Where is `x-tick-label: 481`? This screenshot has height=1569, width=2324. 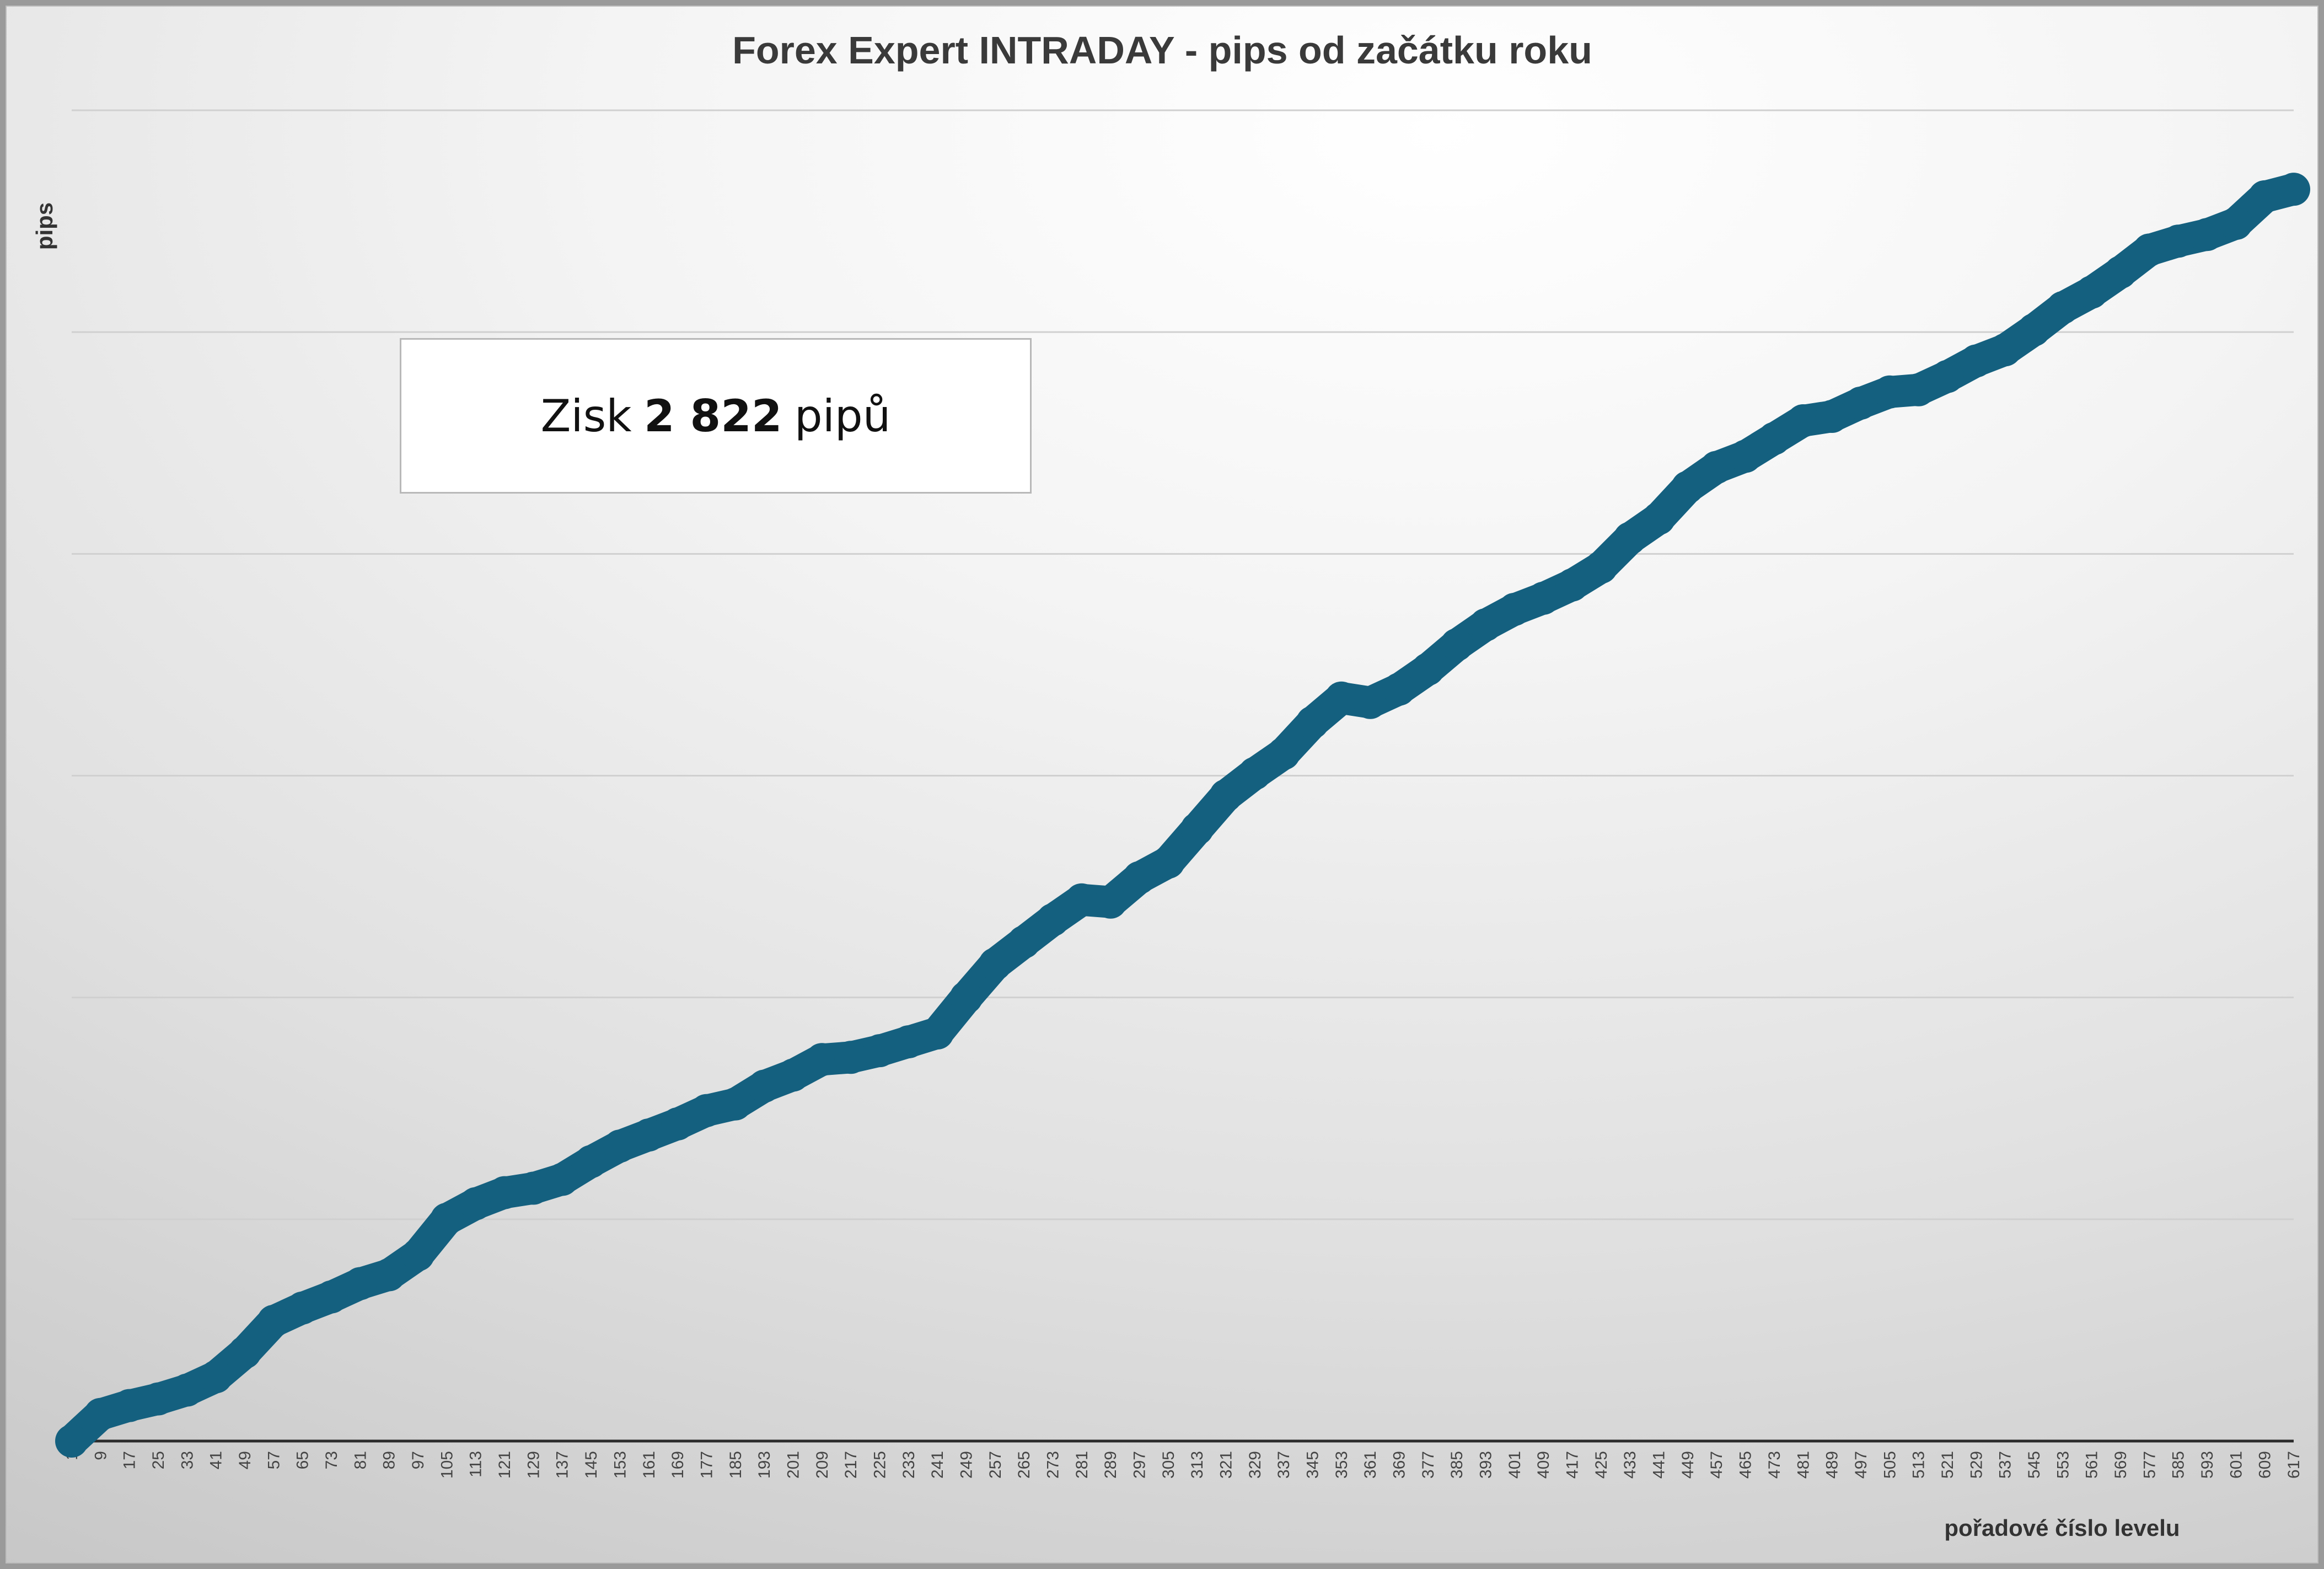 x-tick-label: 481 is located at coordinates (1803, 1465).